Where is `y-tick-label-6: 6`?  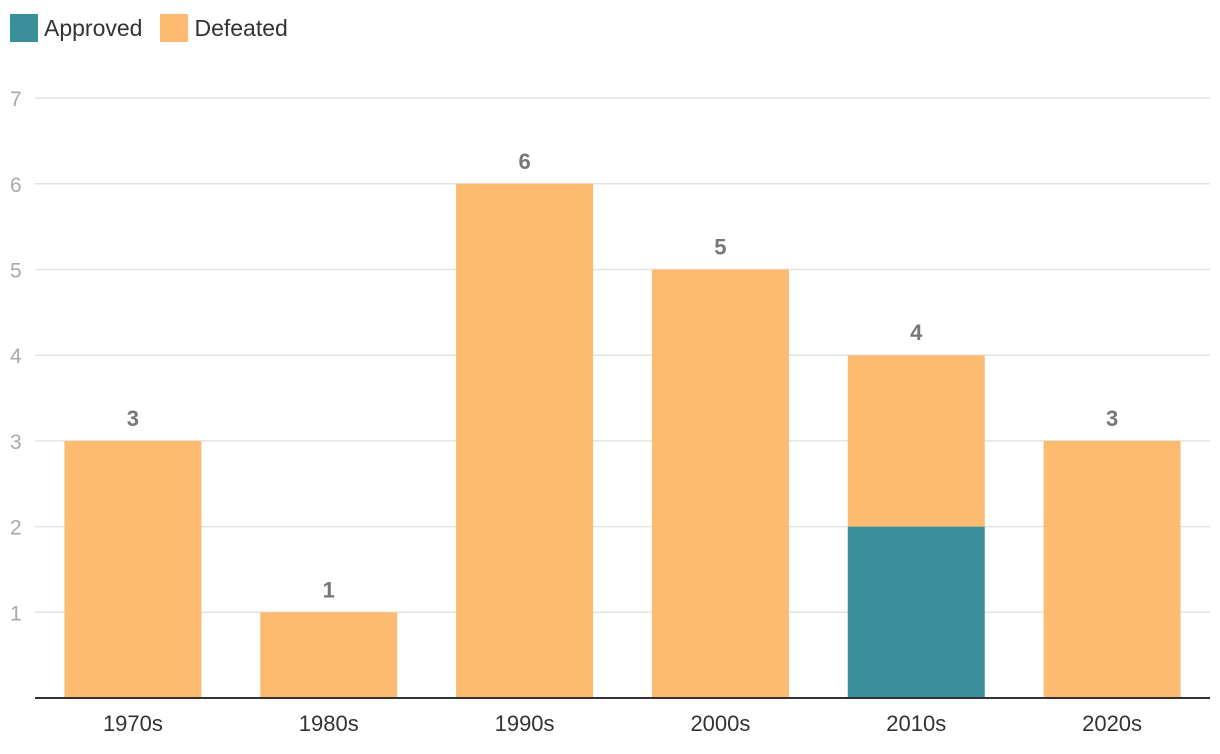 y-tick-label-6: 6 is located at coordinates (16, 185).